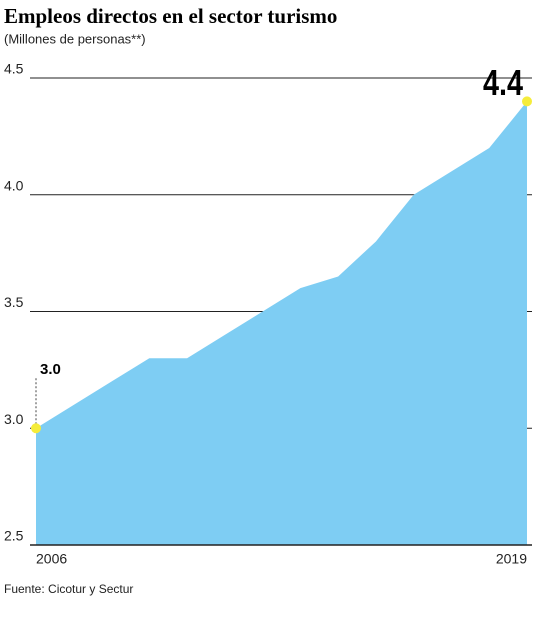 This screenshot has height=620, width=533. I want to click on chart-title: Empleos directos en el sector turismo, so click(170, 16).